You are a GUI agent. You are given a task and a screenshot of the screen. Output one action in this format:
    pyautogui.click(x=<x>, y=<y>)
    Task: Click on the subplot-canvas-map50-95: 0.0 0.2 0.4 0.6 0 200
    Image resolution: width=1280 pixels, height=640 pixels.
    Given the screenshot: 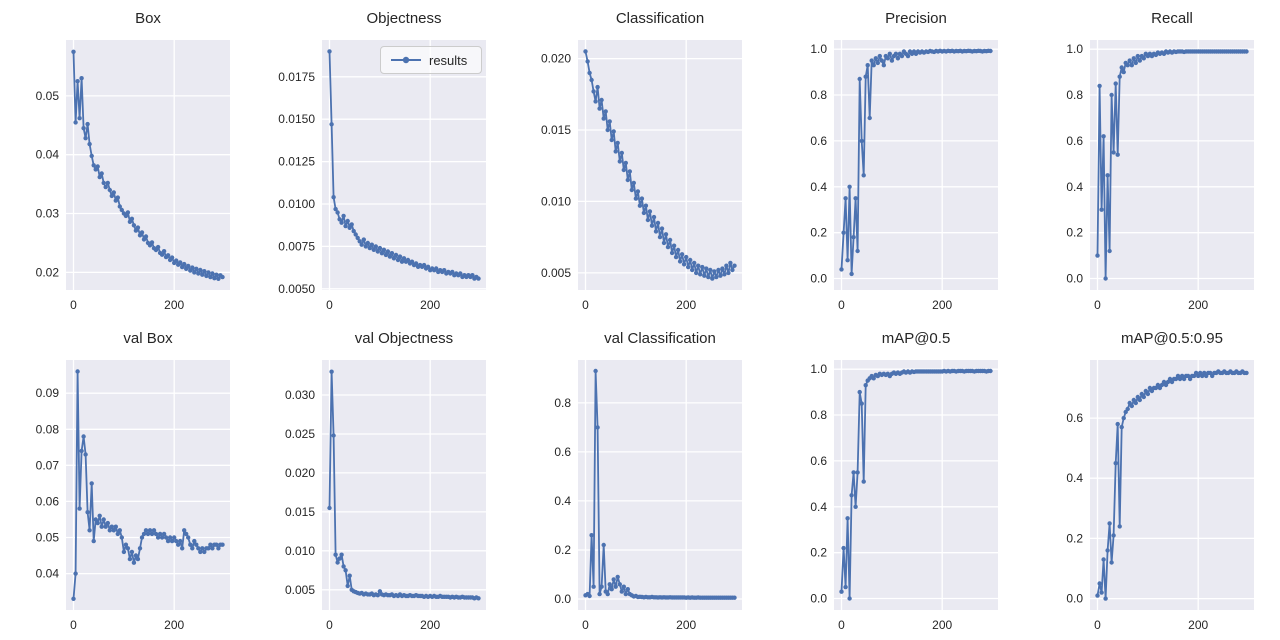 What is the action you would take?
    pyautogui.click(x=1160, y=496)
    